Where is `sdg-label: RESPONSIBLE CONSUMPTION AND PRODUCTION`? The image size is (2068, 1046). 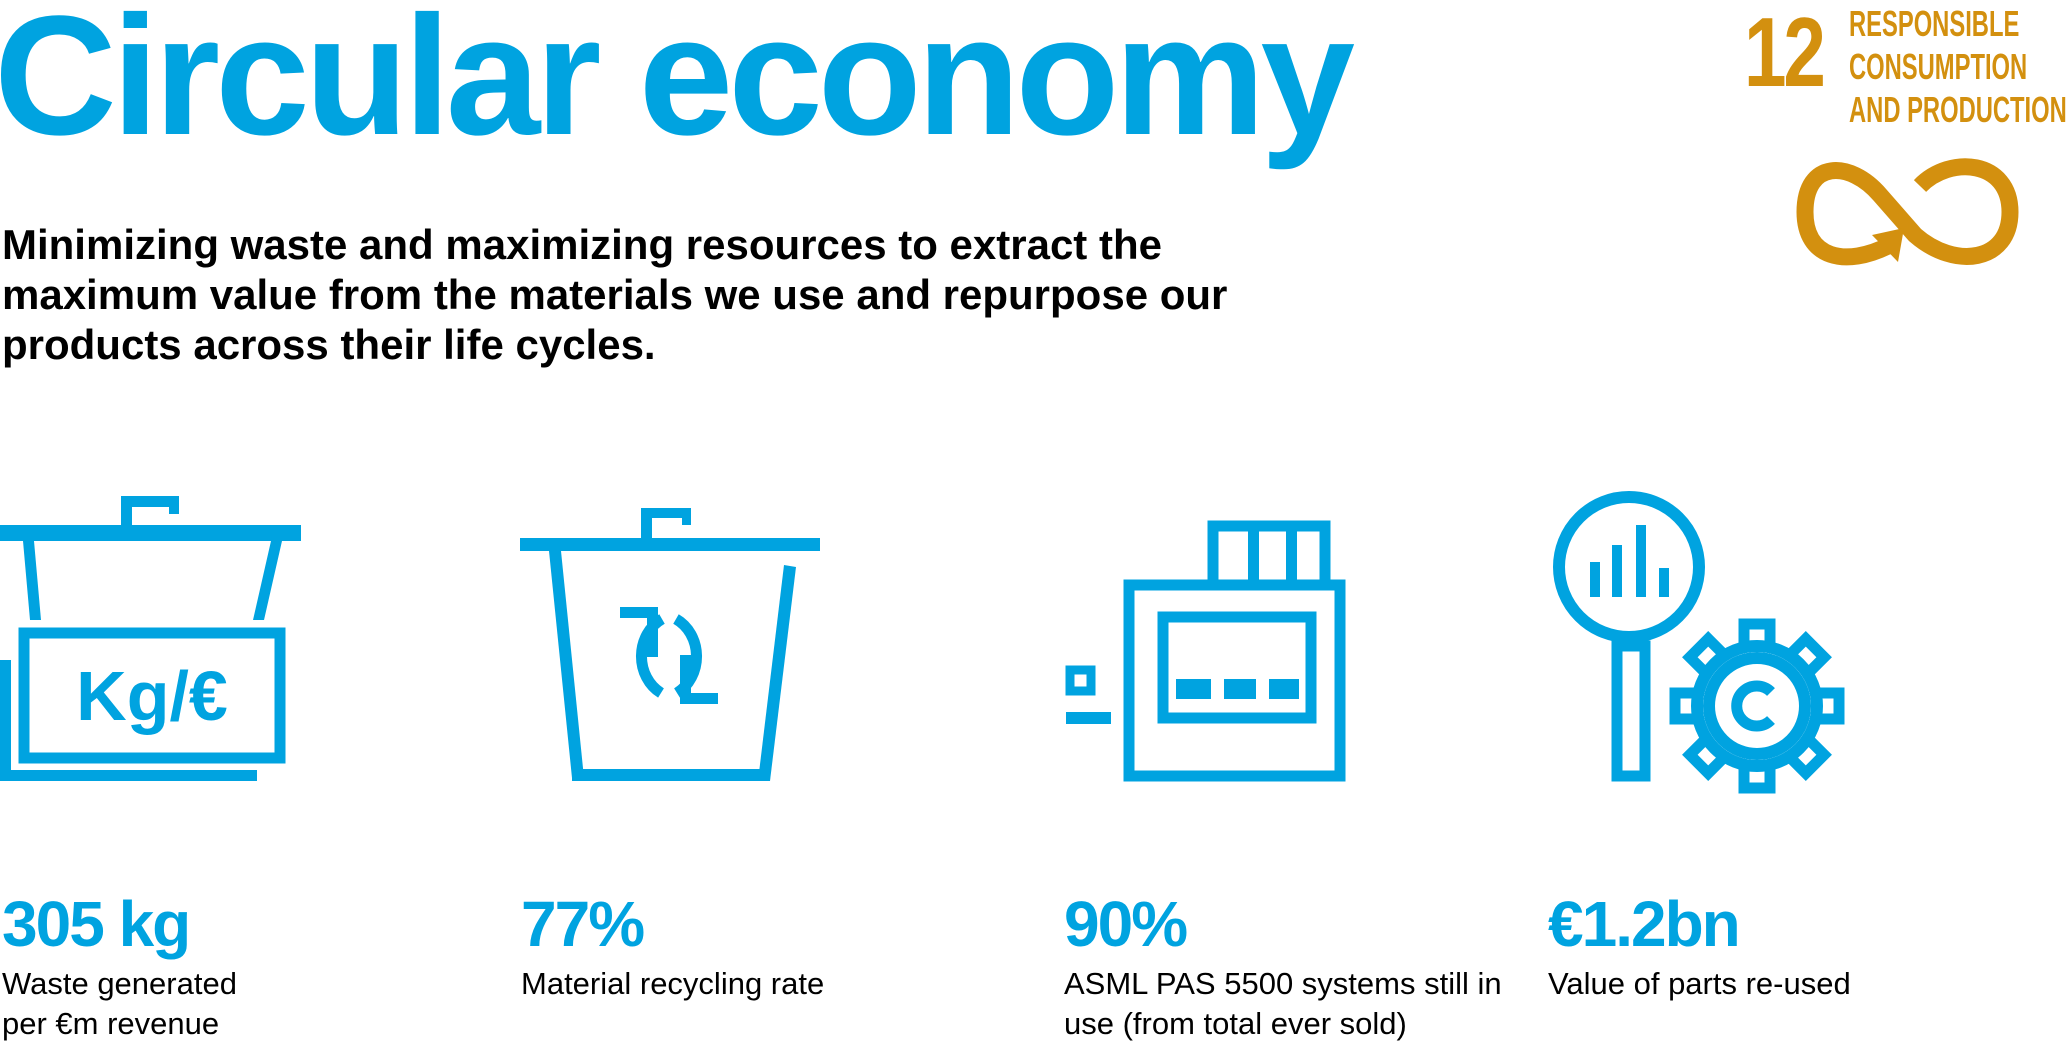
sdg-label: RESPONSIBLE CONSUMPTION AND PRODUCTION is located at coordinates (1958, 66).